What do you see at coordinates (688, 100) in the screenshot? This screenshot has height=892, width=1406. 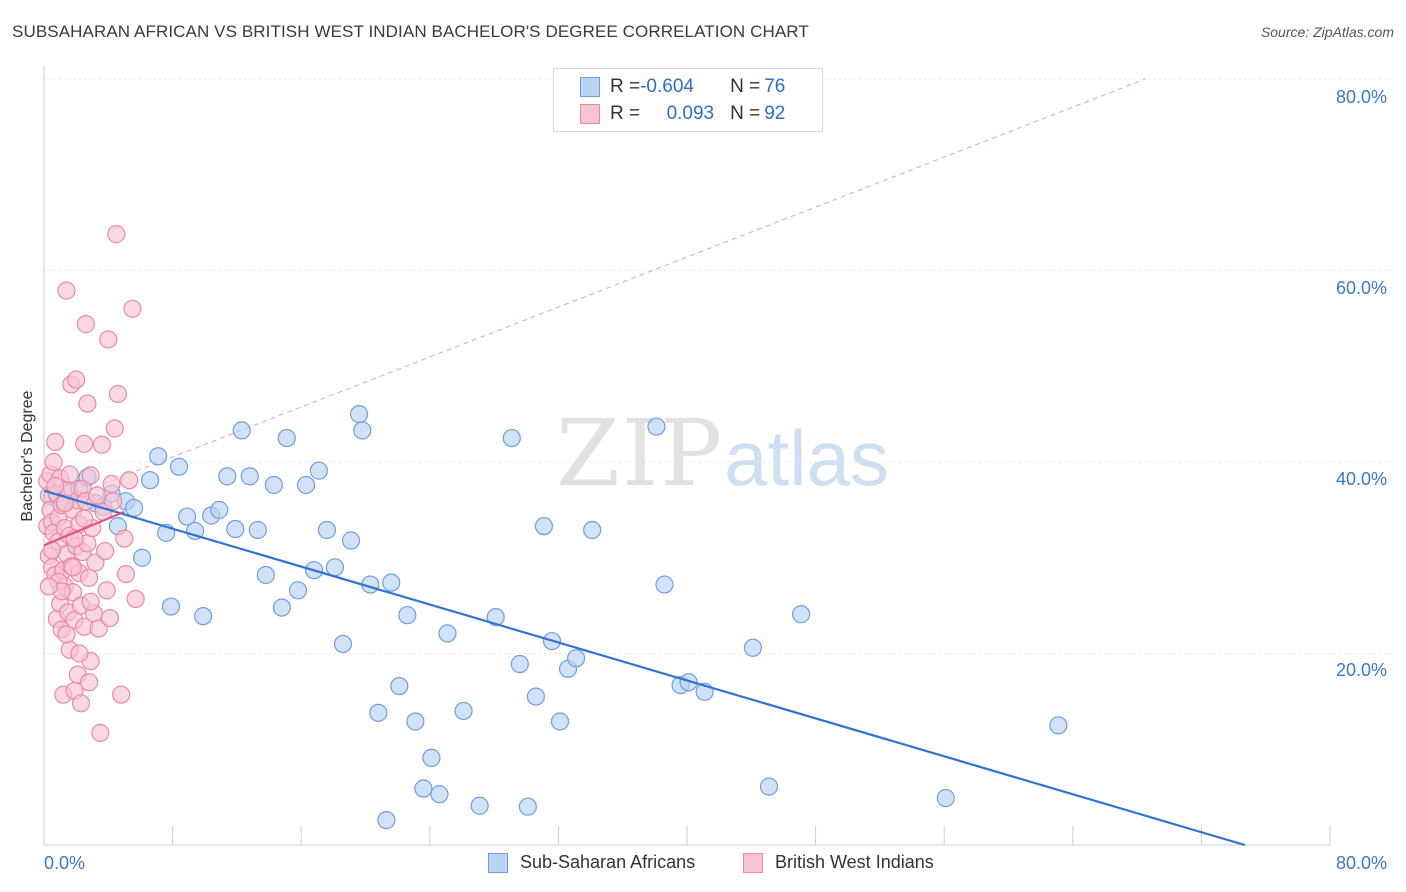 I see `correlation-legend: R = -0.604 N = 76 R = 0.093 N = 92` at bounding box center [688, 100].